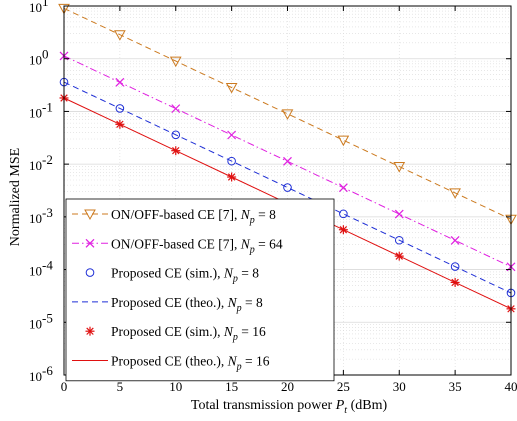 The height and width of the screenshot is (421, 517). Describe the element at coordinates (289, 407) in the screenshot. I see `x-axis-label: Total transmission power Pt (dBm)` at that location.